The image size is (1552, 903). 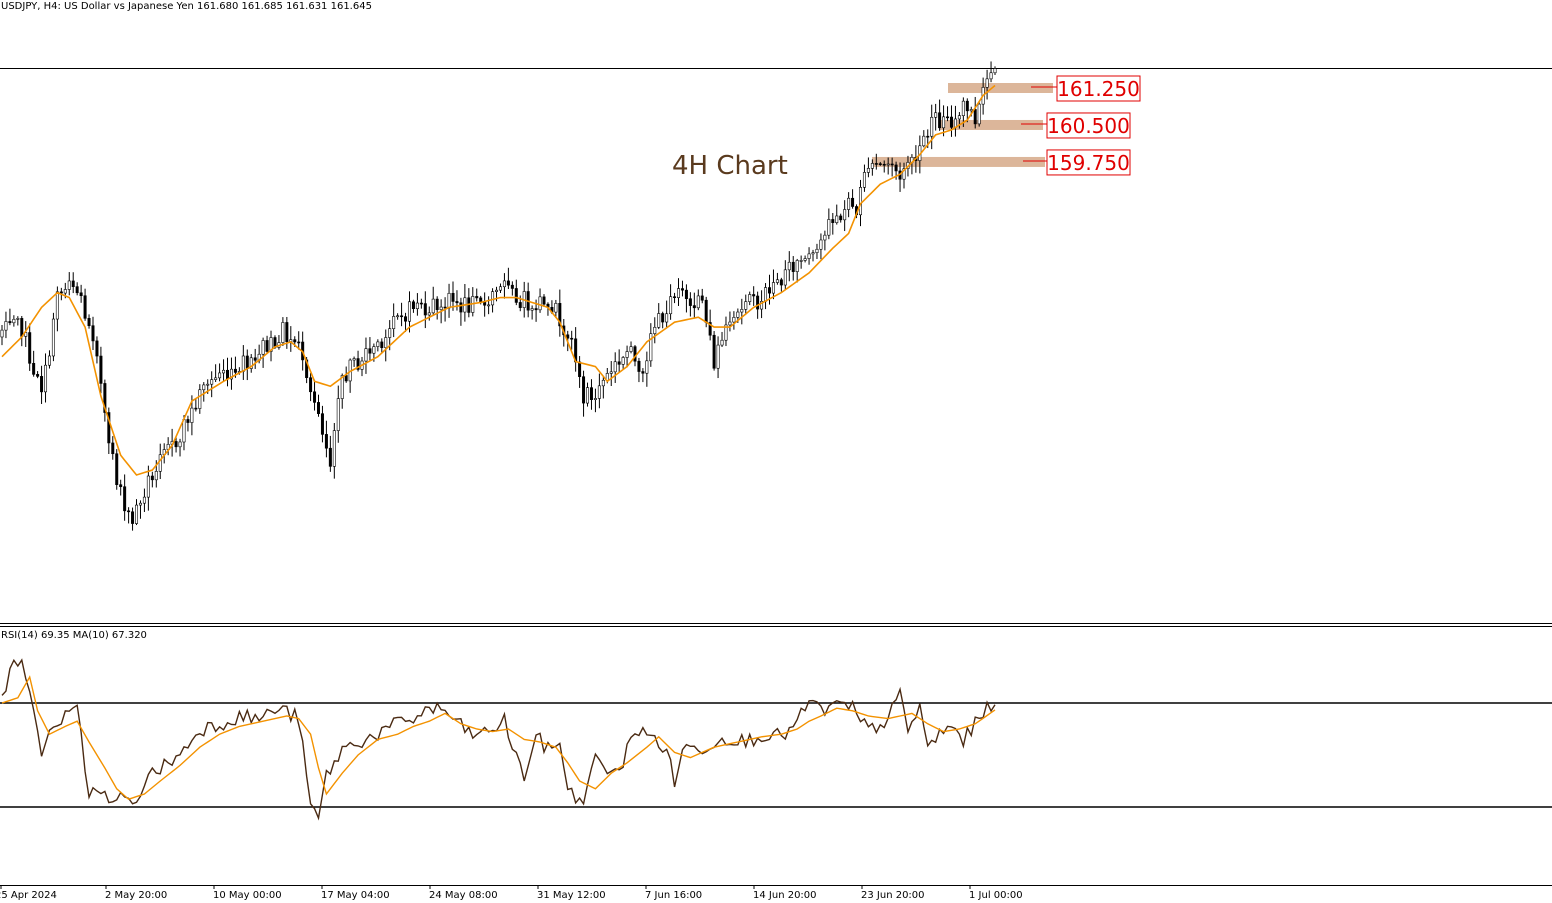 What do you see at coordinates (673, 895) in the screenshot?
I see `time-tick-label: 7 Jun 16:00` at bounding box center [673, 895].